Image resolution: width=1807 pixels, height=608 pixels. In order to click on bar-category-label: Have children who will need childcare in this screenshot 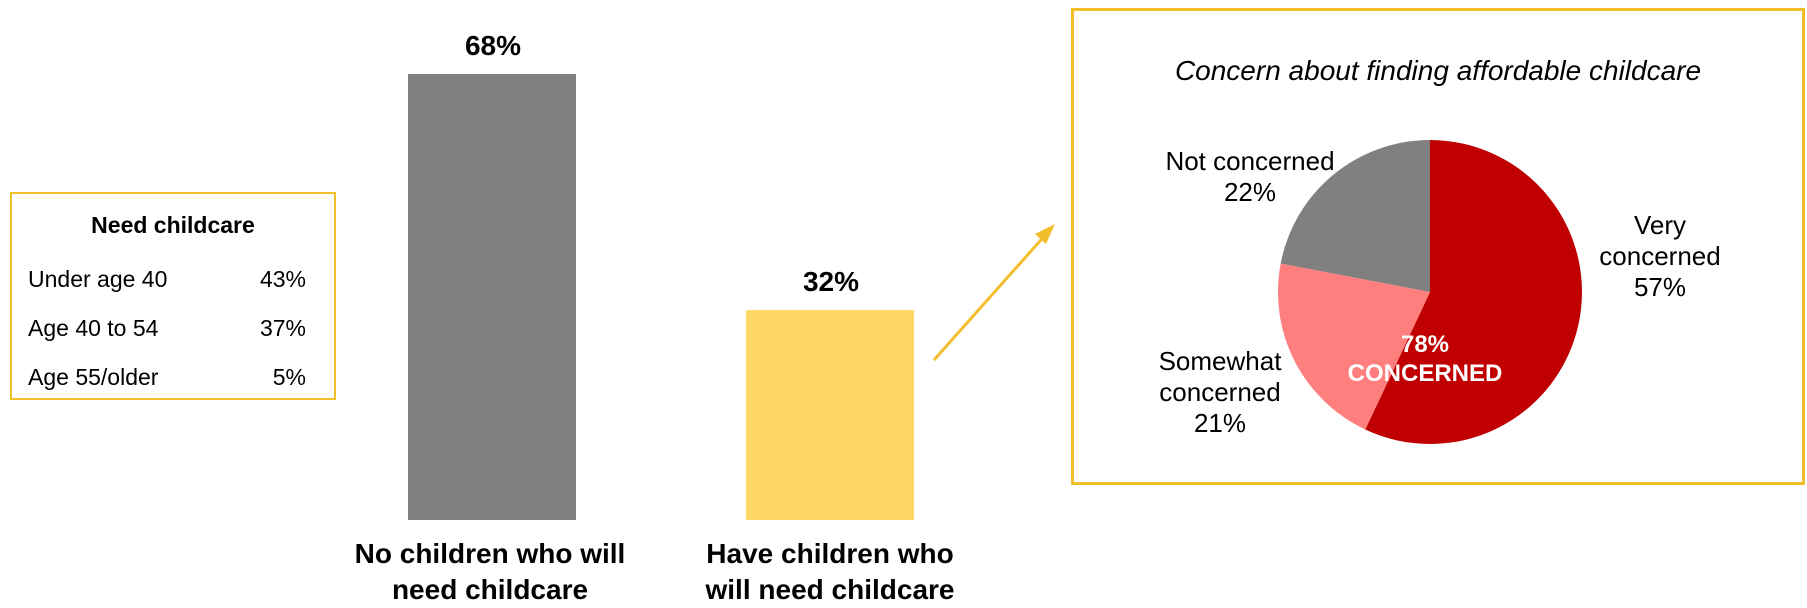, I will do `click(830, 572)`.